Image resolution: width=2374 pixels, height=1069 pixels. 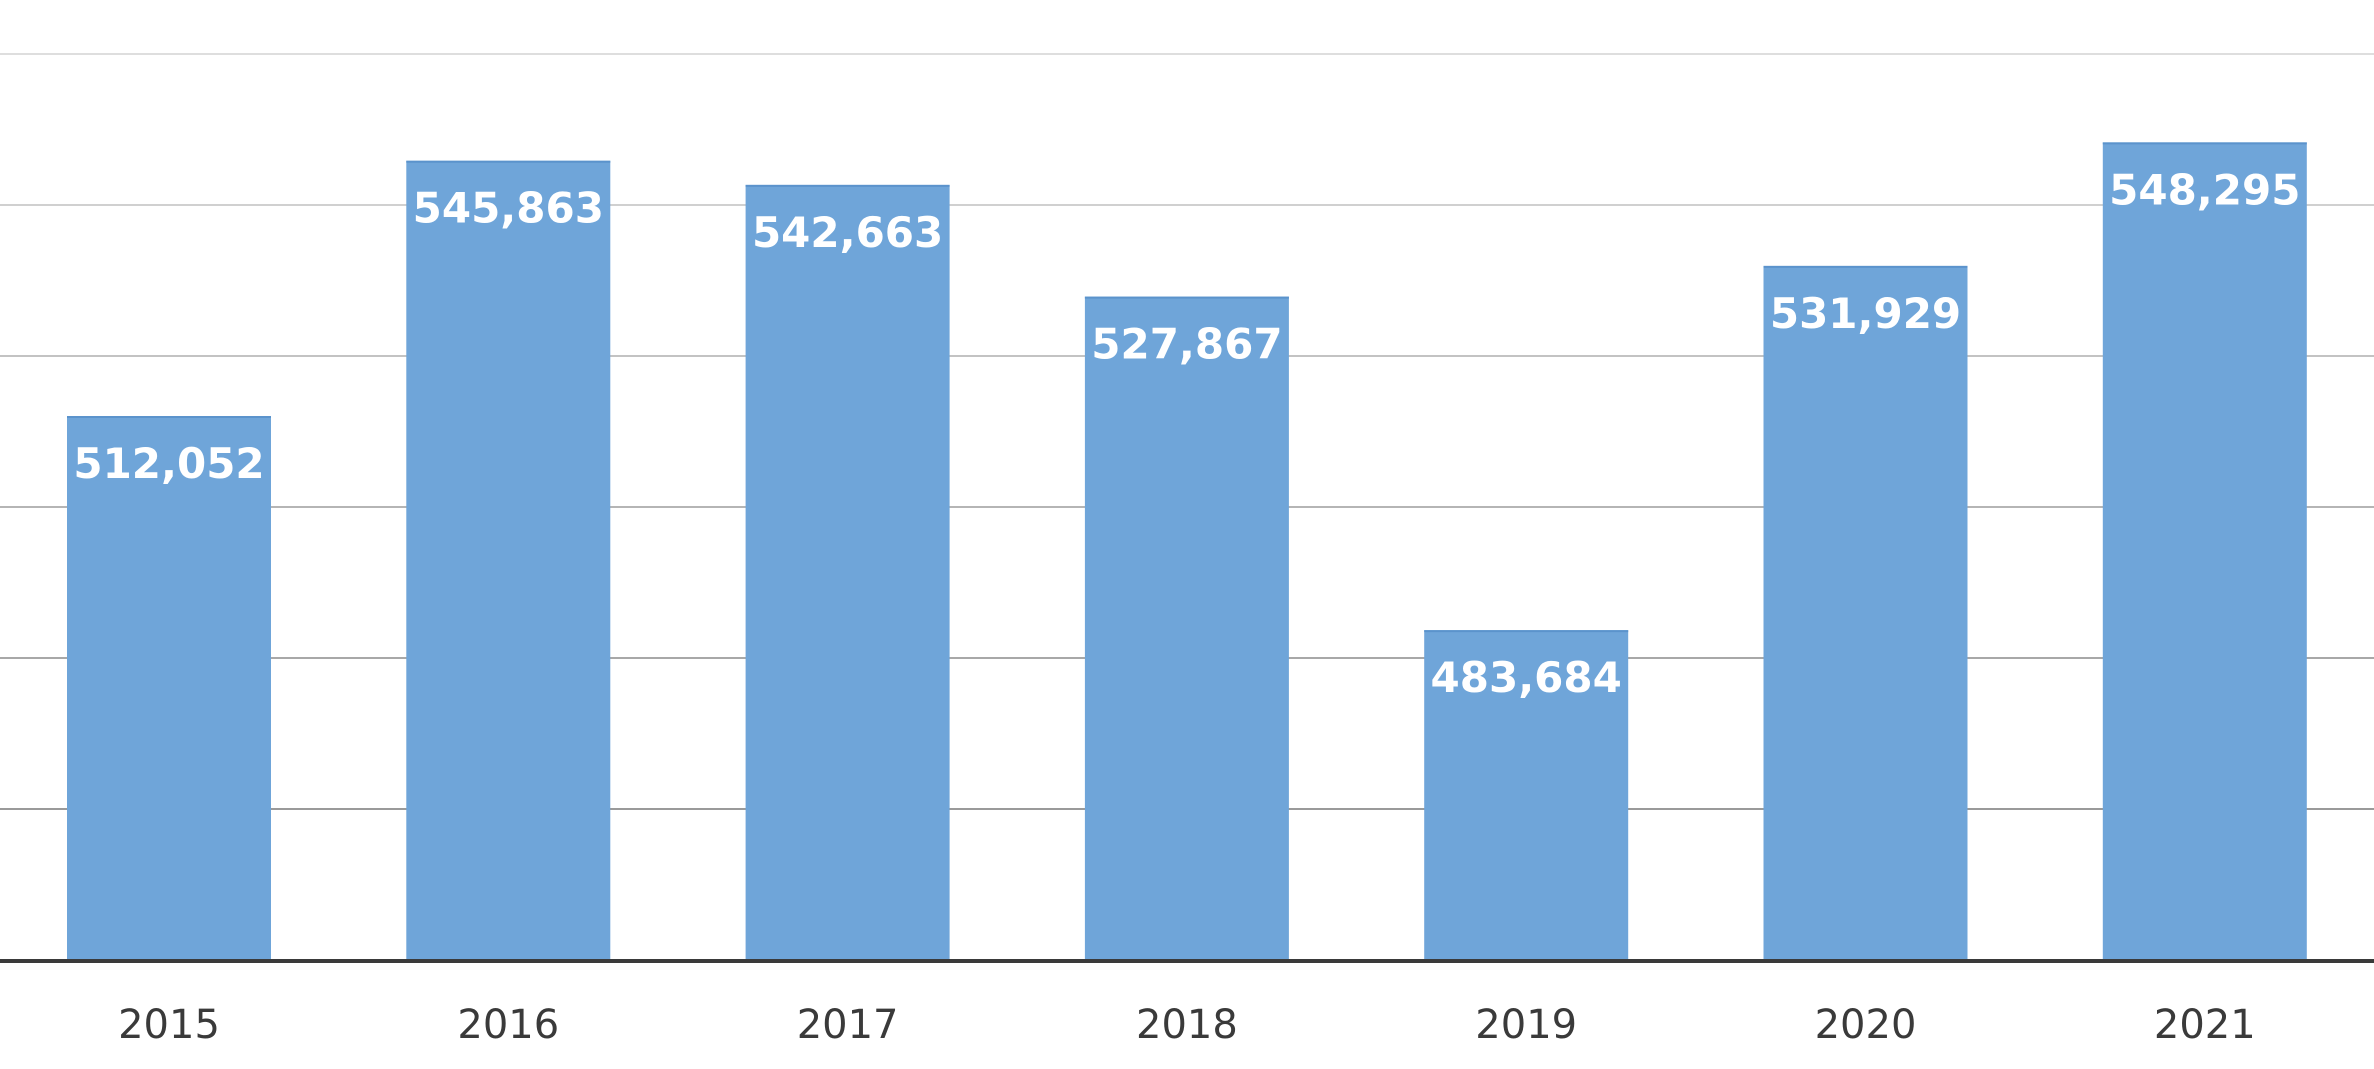 I want to click on data-label-2021: 548,295, so click(x=2204, y=189).